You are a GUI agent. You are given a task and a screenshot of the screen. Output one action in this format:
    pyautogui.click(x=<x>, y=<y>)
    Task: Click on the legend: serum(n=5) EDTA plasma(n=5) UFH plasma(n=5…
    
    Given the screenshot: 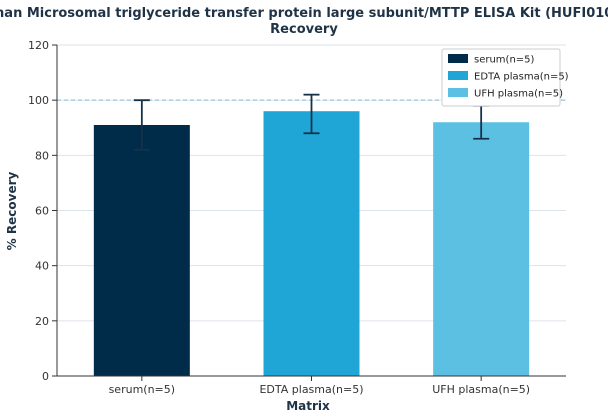 What is the action you would take?
    pyautogui.click(x=505, y=77)
    